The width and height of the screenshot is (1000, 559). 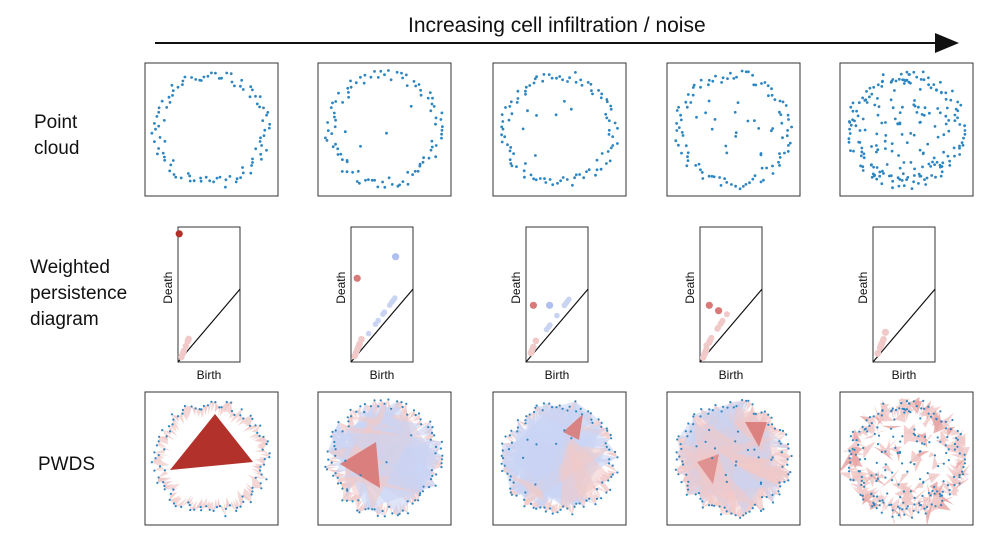 What do you see at coordinates (731, 294) in the screenshot?
I see `persistence-diagram` at bounding box center [731, 294].